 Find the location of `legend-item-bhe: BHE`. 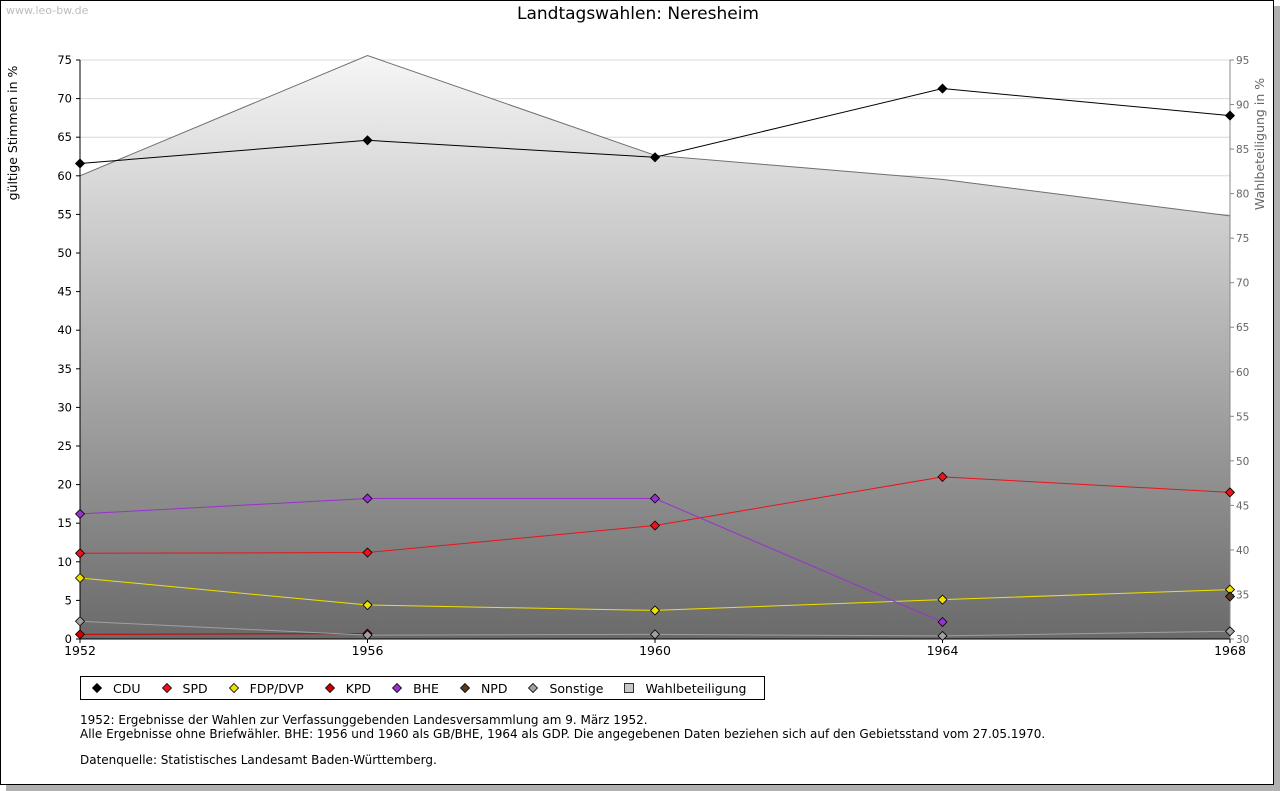

legend-item-bhe: BHE is located at coordinates (419, 688).